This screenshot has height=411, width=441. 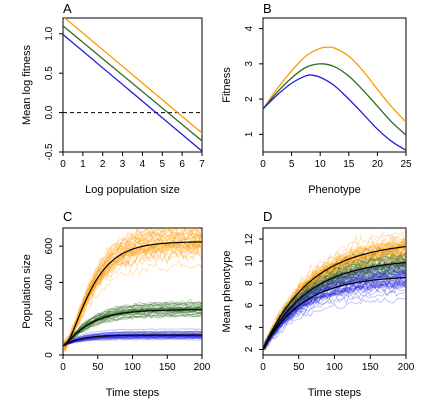 What do you see at coordinates (182, 164) in the screenshot?
I see `x-tick-label: 6` at bounding box center [182, 164].